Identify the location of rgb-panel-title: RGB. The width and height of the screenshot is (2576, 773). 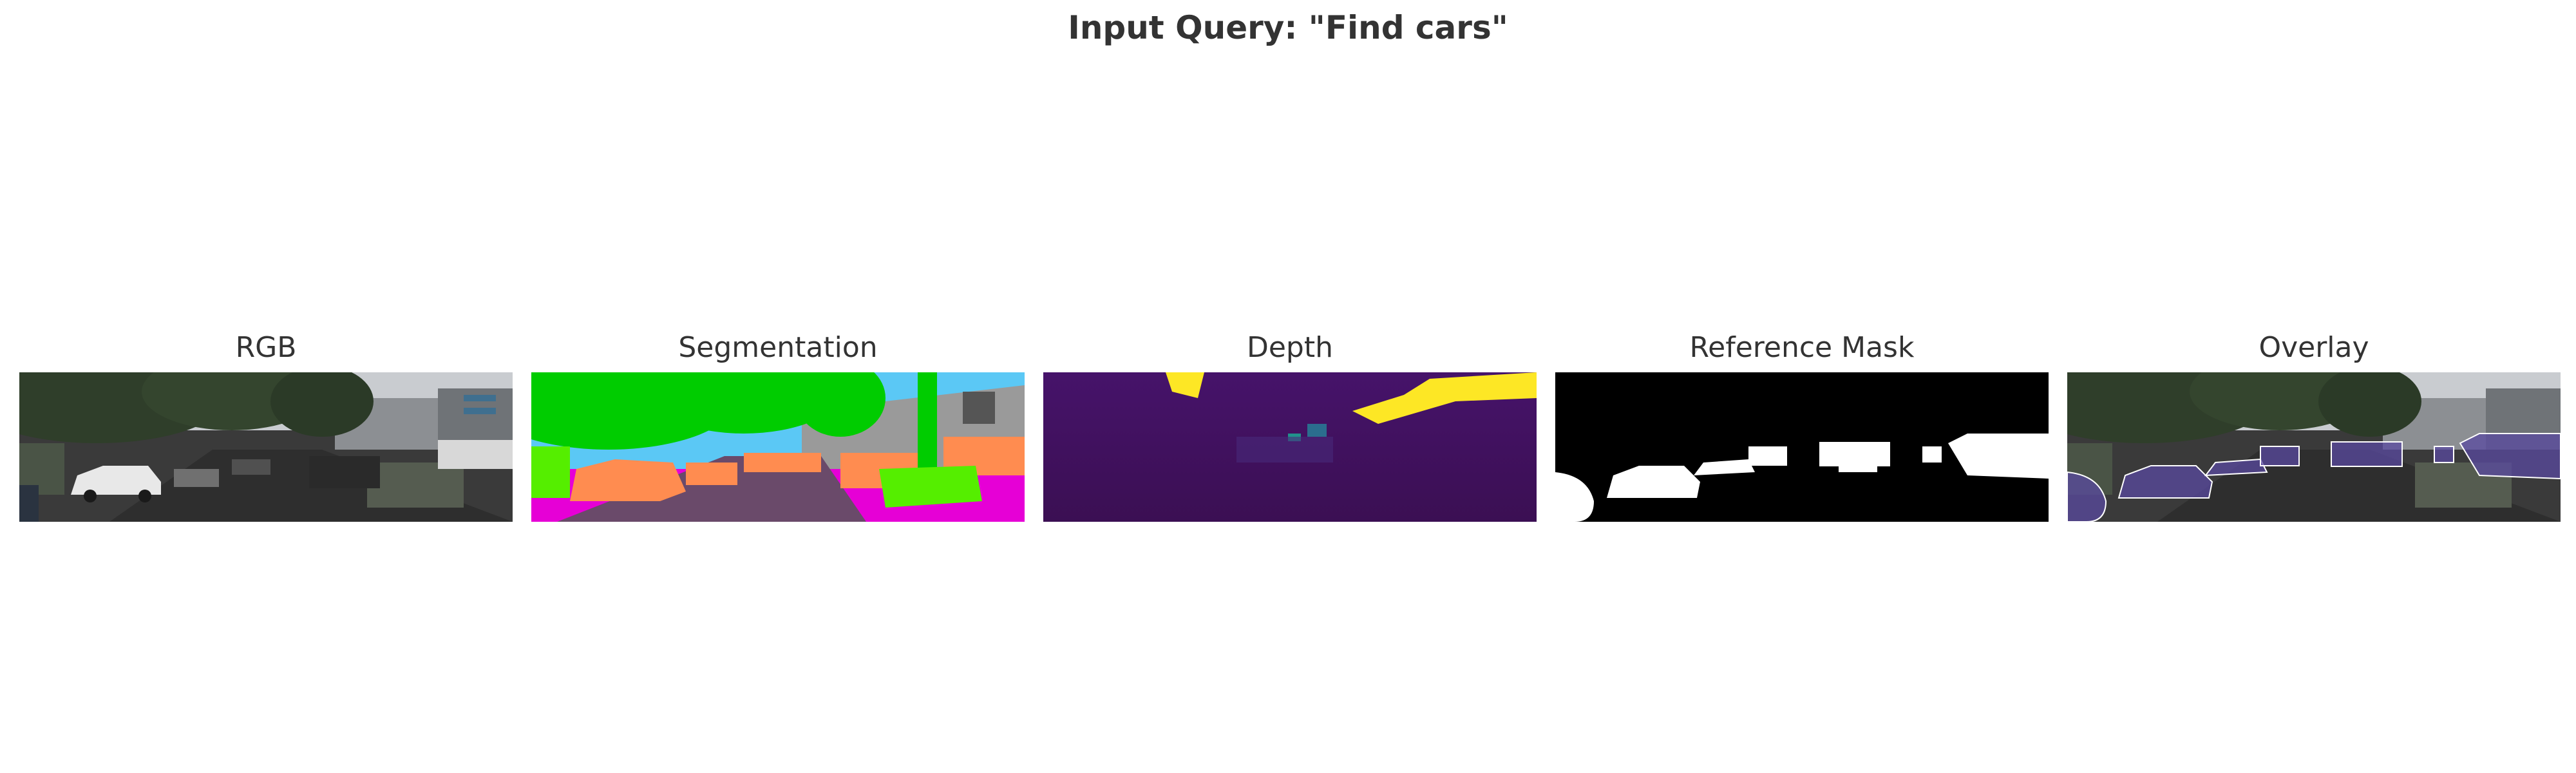
(266, 347).